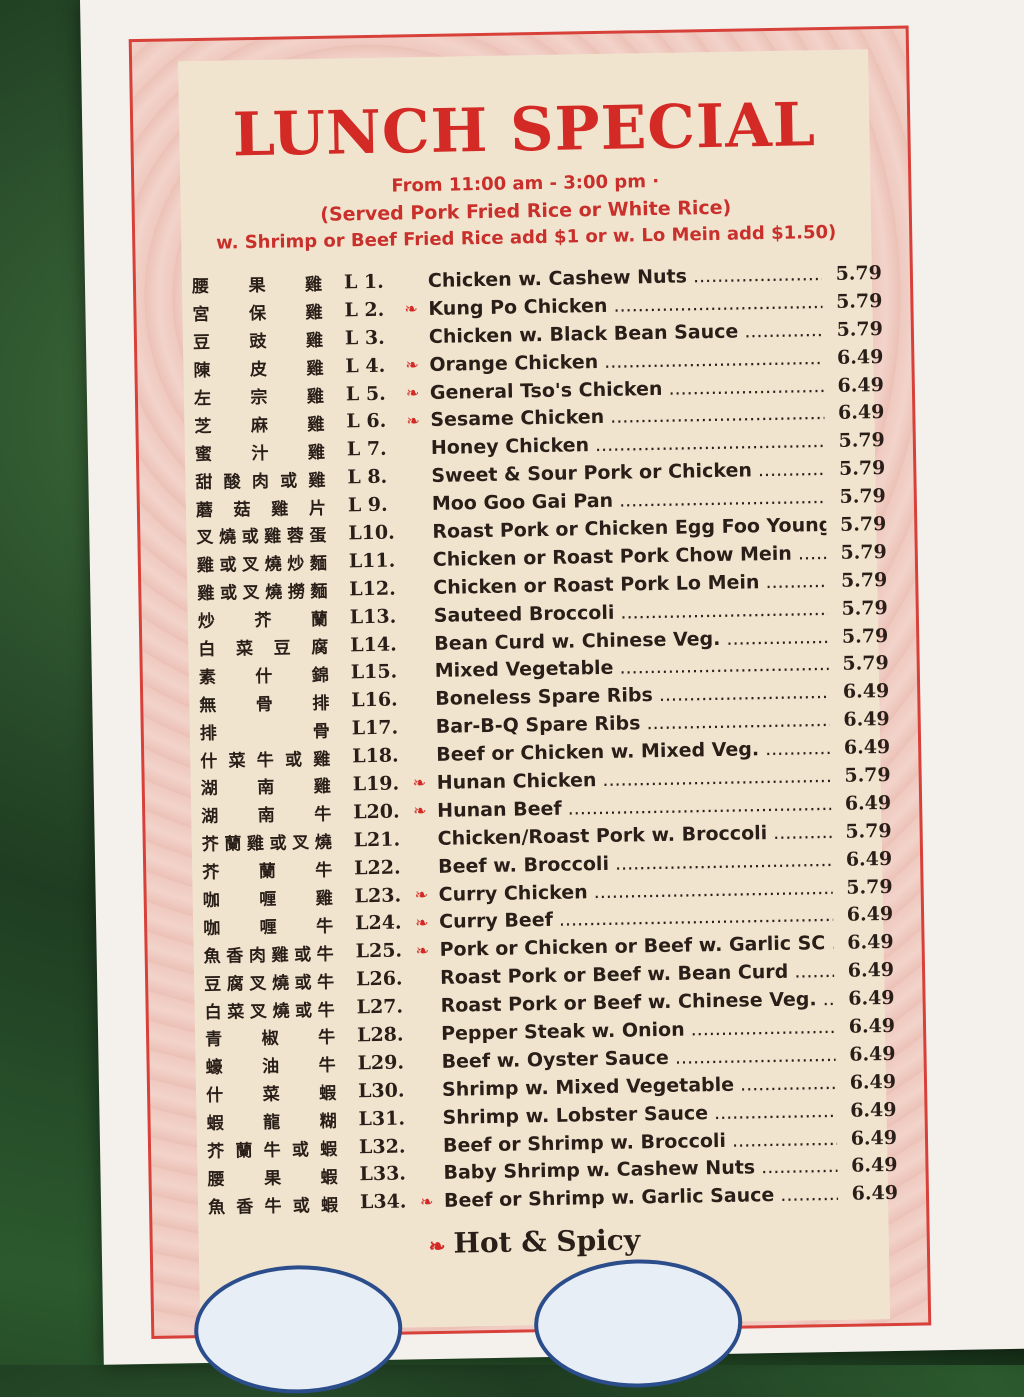  What do you see at coordinates (257, 283) in the screenshot?
I see `item-chinese-name: 腰果雞` at bounding box center [257, 283].